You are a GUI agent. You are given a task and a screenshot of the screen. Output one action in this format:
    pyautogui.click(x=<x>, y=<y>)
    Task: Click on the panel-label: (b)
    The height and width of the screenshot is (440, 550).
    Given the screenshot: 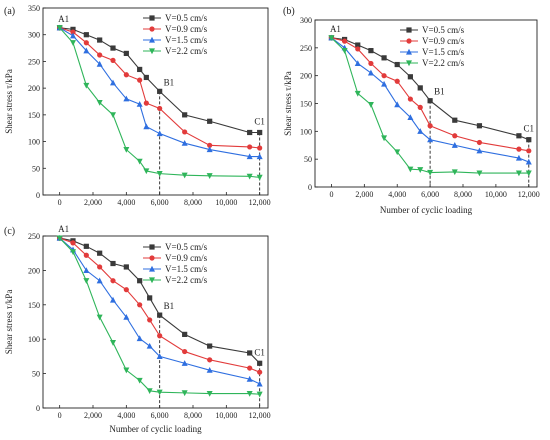 What is the action you would take?
    pyautogui.click(x=289, y=11)
    